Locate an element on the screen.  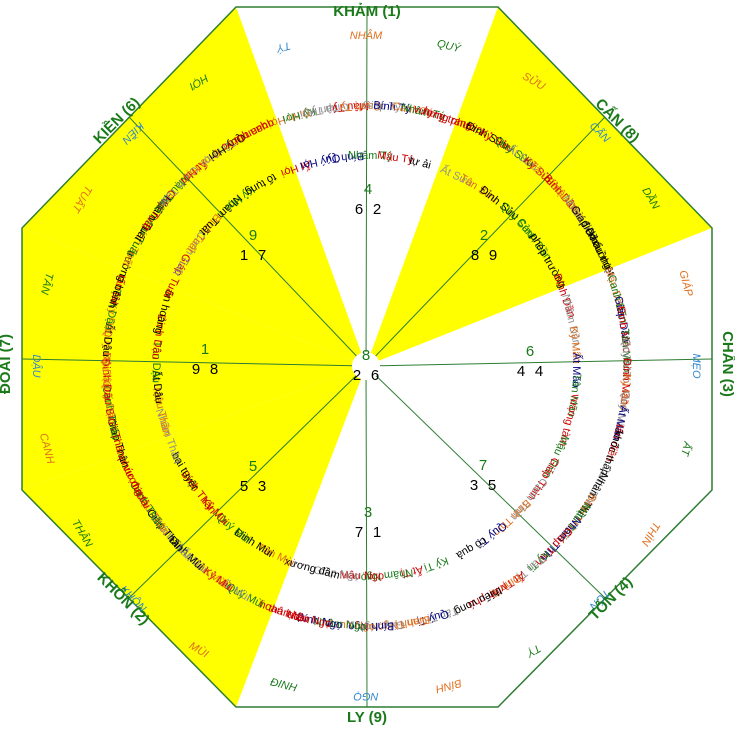
stem-branch-label: Đinh Mão is located at coordinates (625, 382).